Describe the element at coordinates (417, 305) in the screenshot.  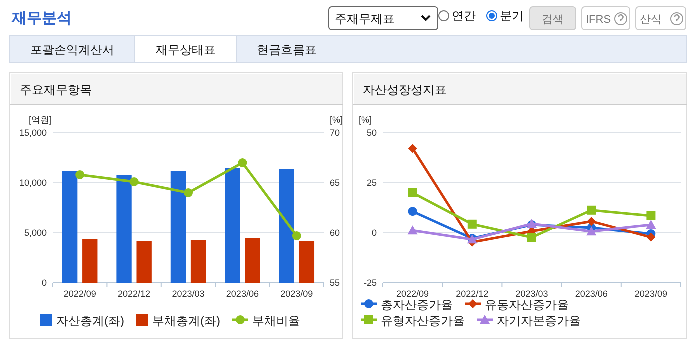
I see `legend-label: 총자산증가율` at that location.